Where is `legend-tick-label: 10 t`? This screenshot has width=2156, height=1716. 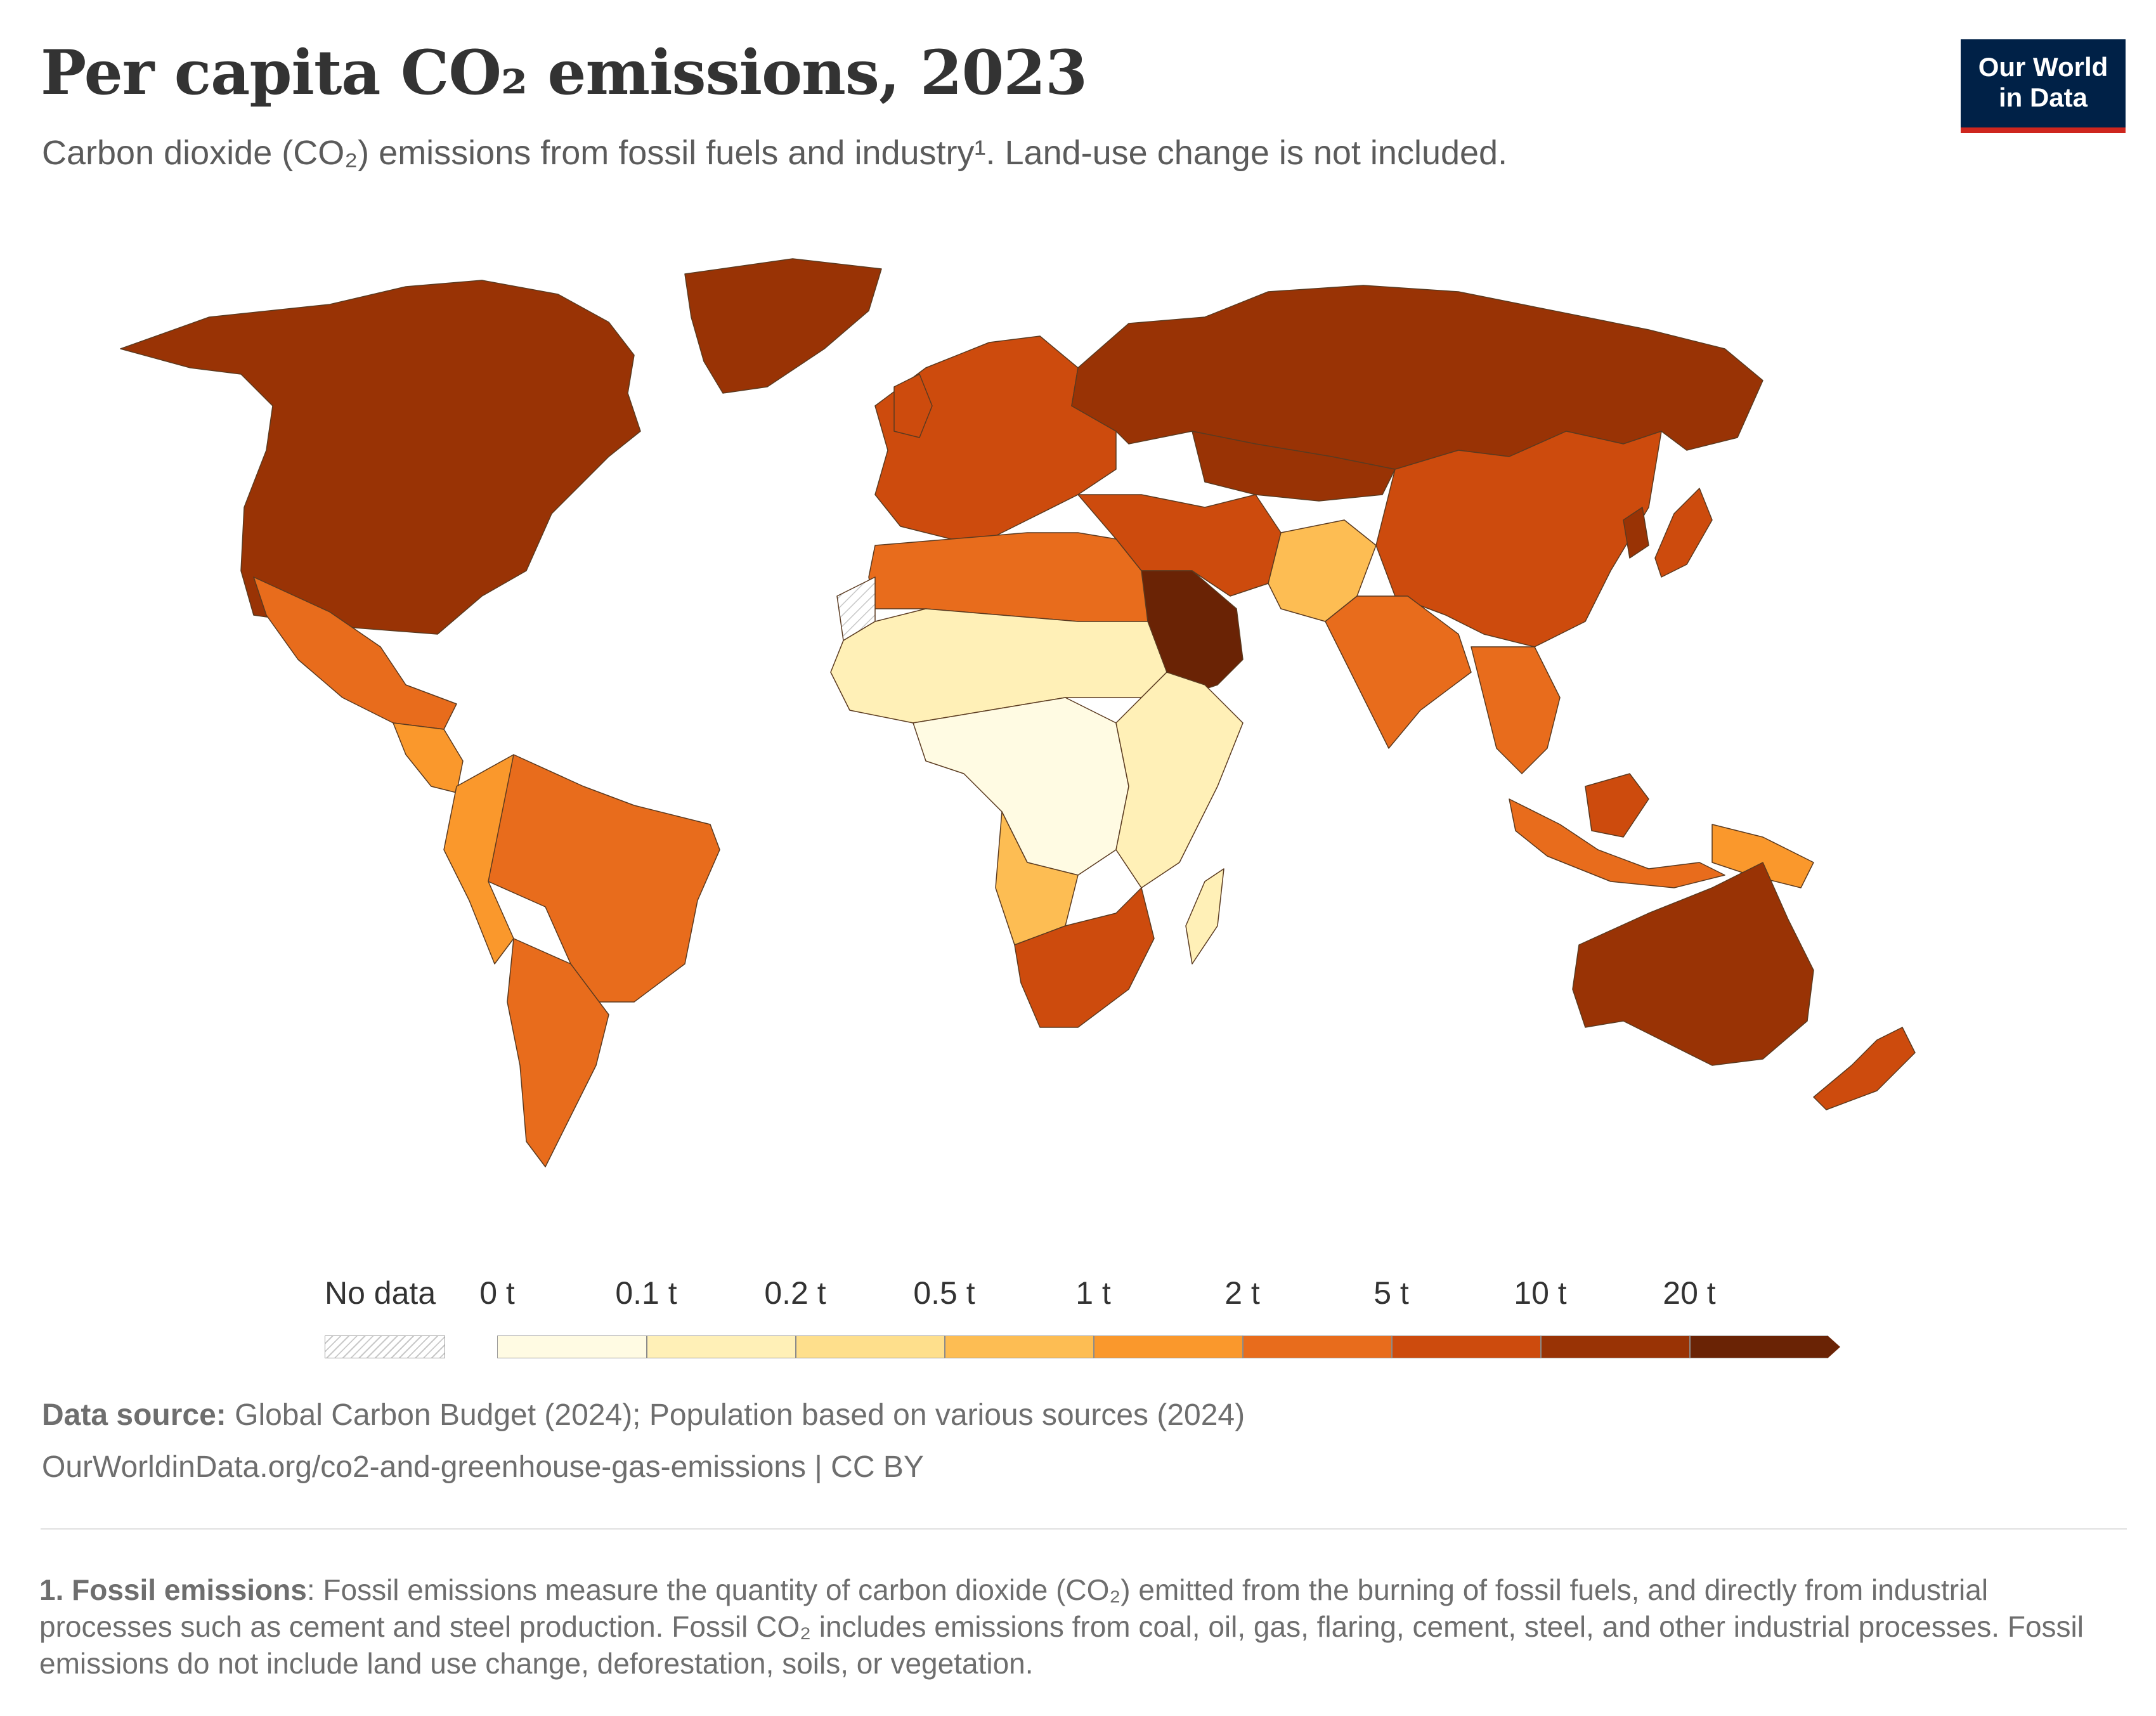 legend-tick-label: 10 t is located at coordinates (1540, 1293).